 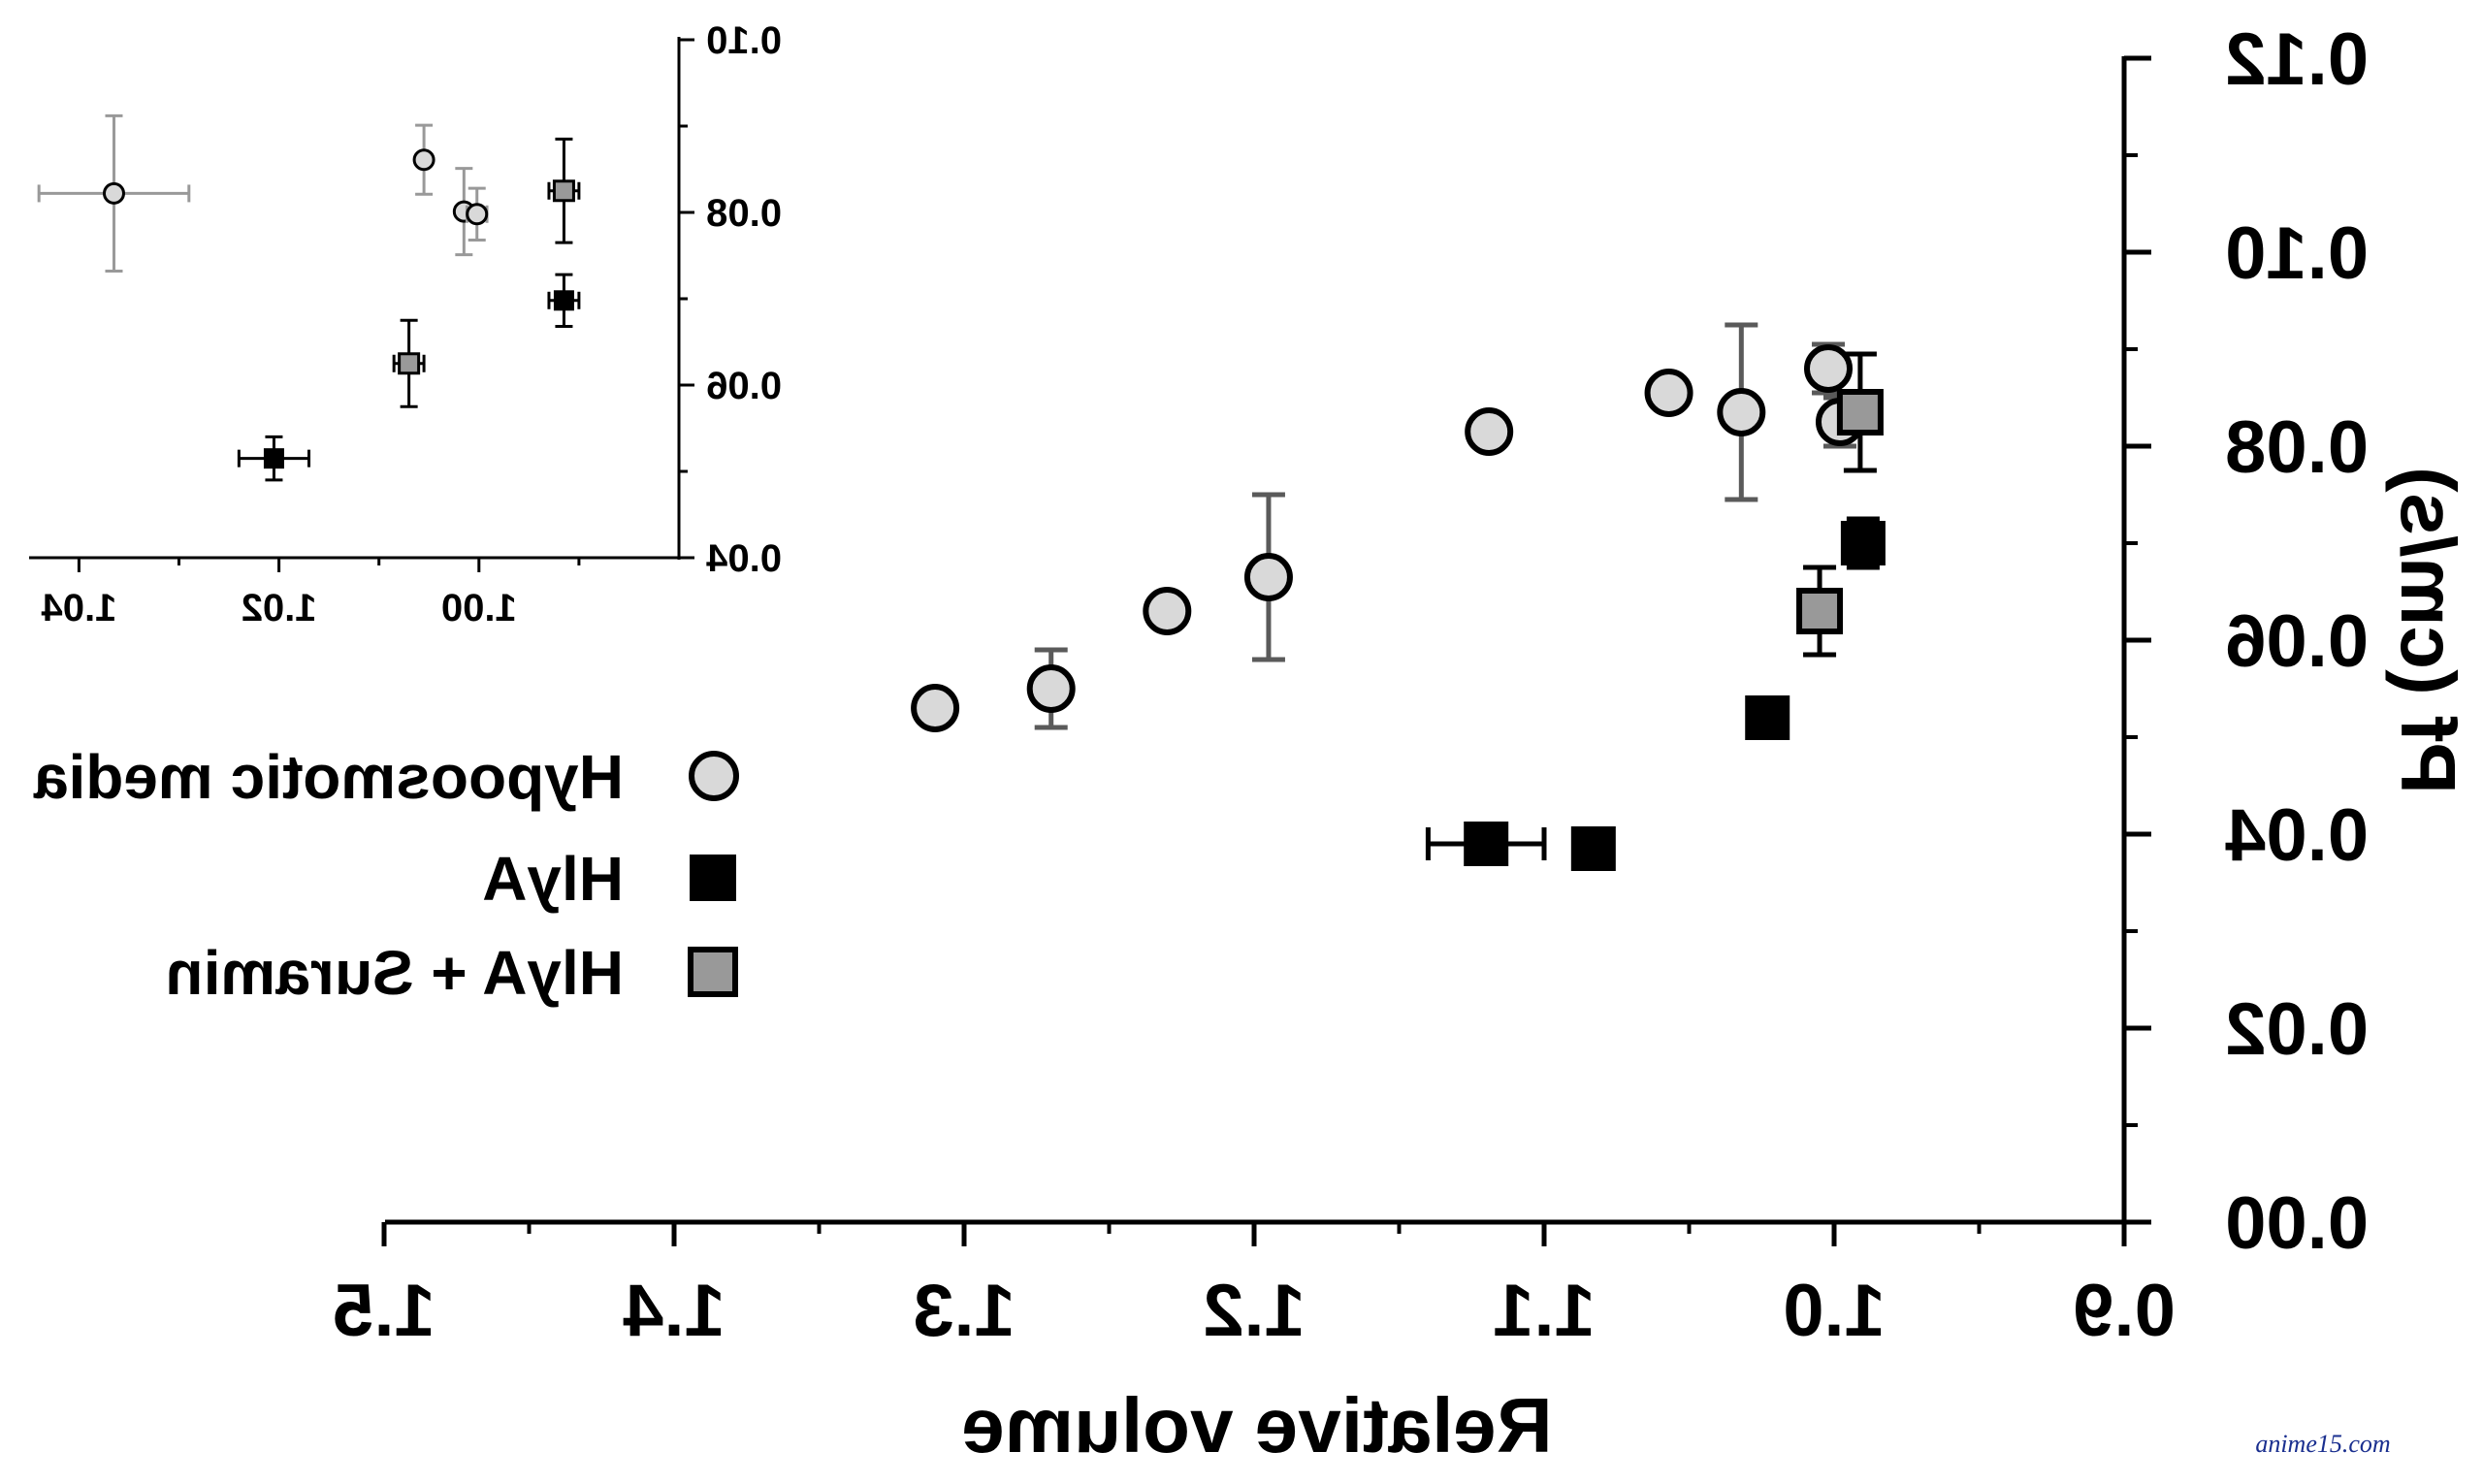 What do you see at coordinates (1545, 1311) in the screenshot?
I see `x-tick-label: 1.1` at bounding box center [1545, 1311].